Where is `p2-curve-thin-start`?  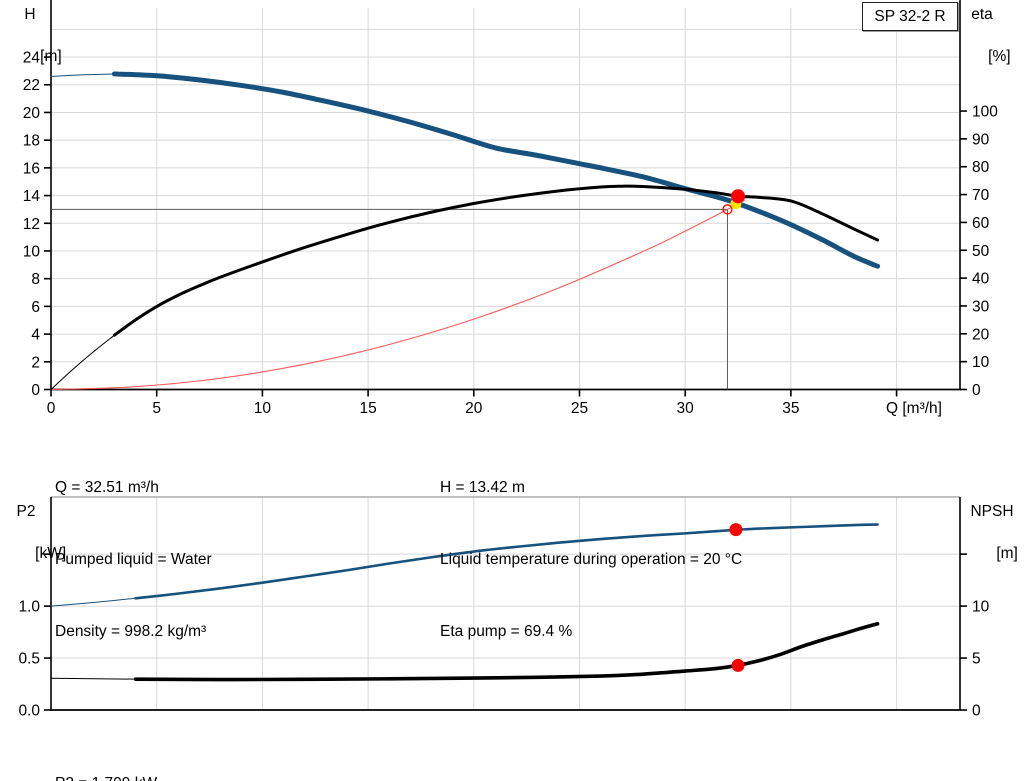
p2-curve-thin-start is located at coordinates (93, 602).